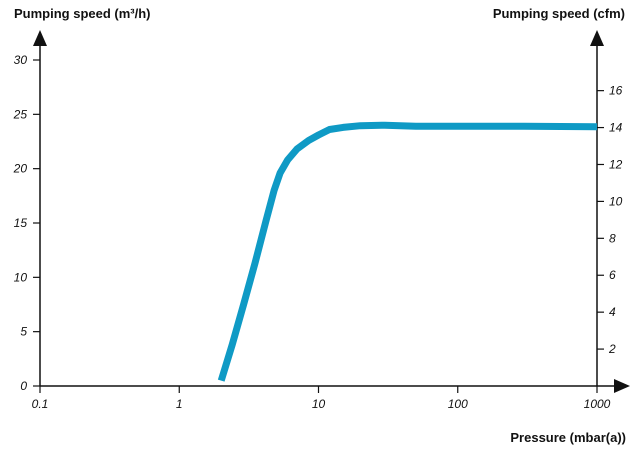 Image resolution: width=638 pixels, height=450 pixels. Describe the element at coordinates (23, 386) in the screenshot. I see `y-tick-label-left: 0` at that location.